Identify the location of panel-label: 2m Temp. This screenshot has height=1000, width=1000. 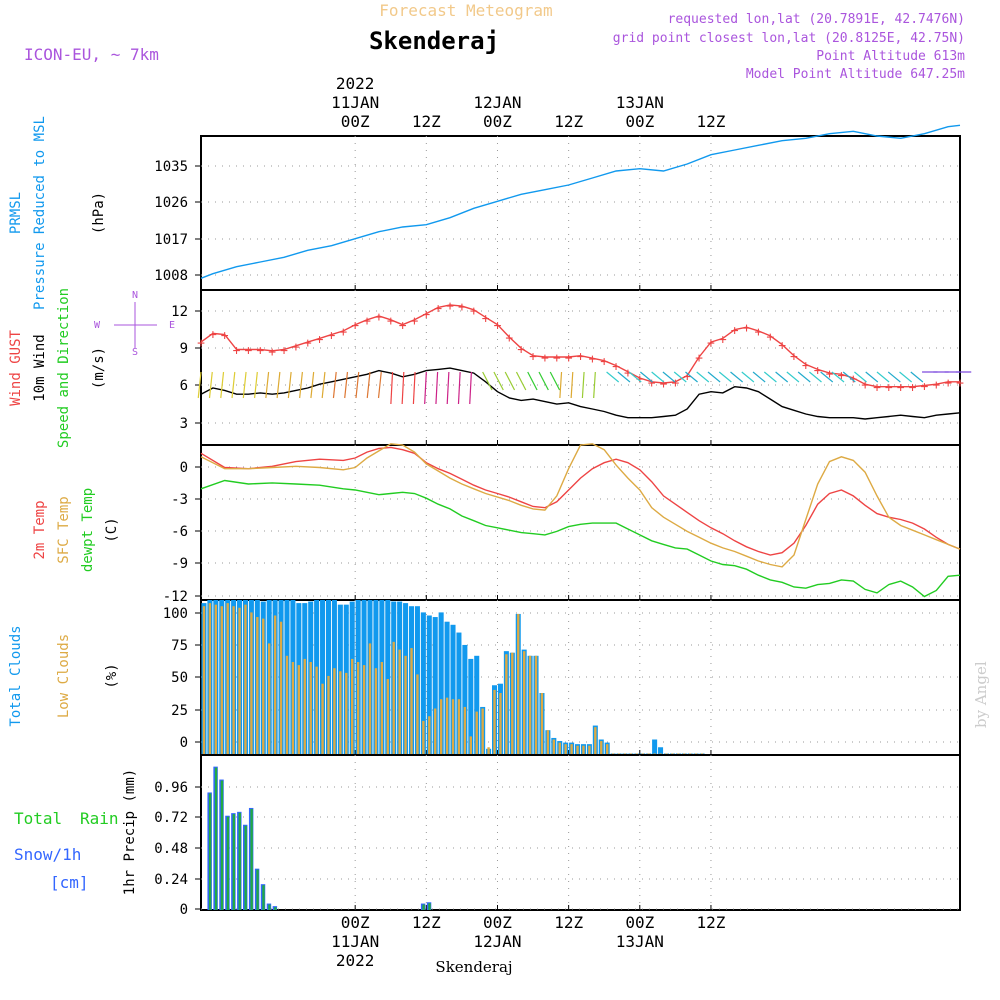
(40, 529).